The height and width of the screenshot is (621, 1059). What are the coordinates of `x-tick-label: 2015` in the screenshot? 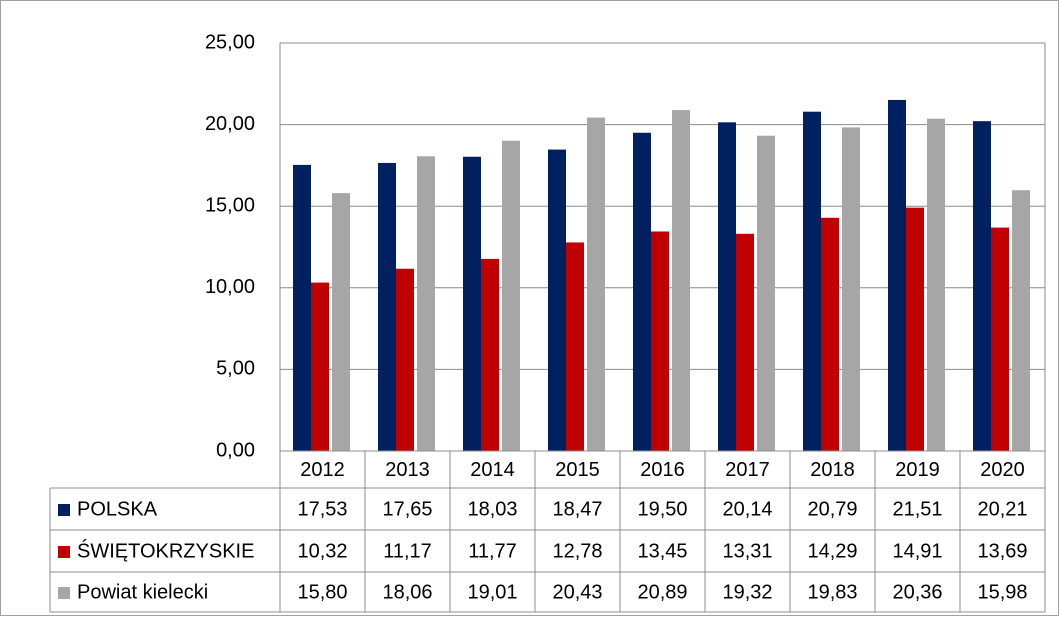 It's located at (577, 470).